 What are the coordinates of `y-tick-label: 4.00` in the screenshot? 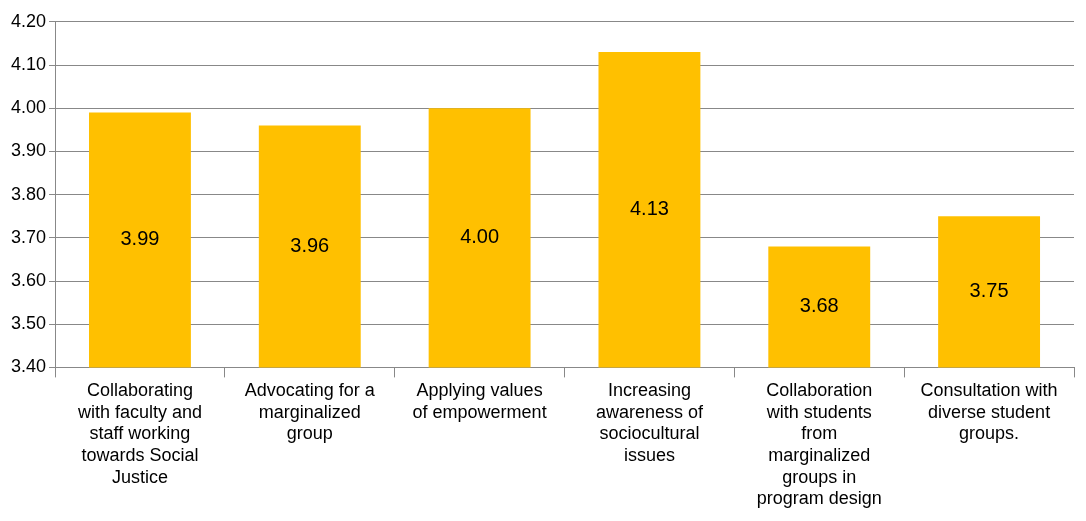 It's located at (28, 107).